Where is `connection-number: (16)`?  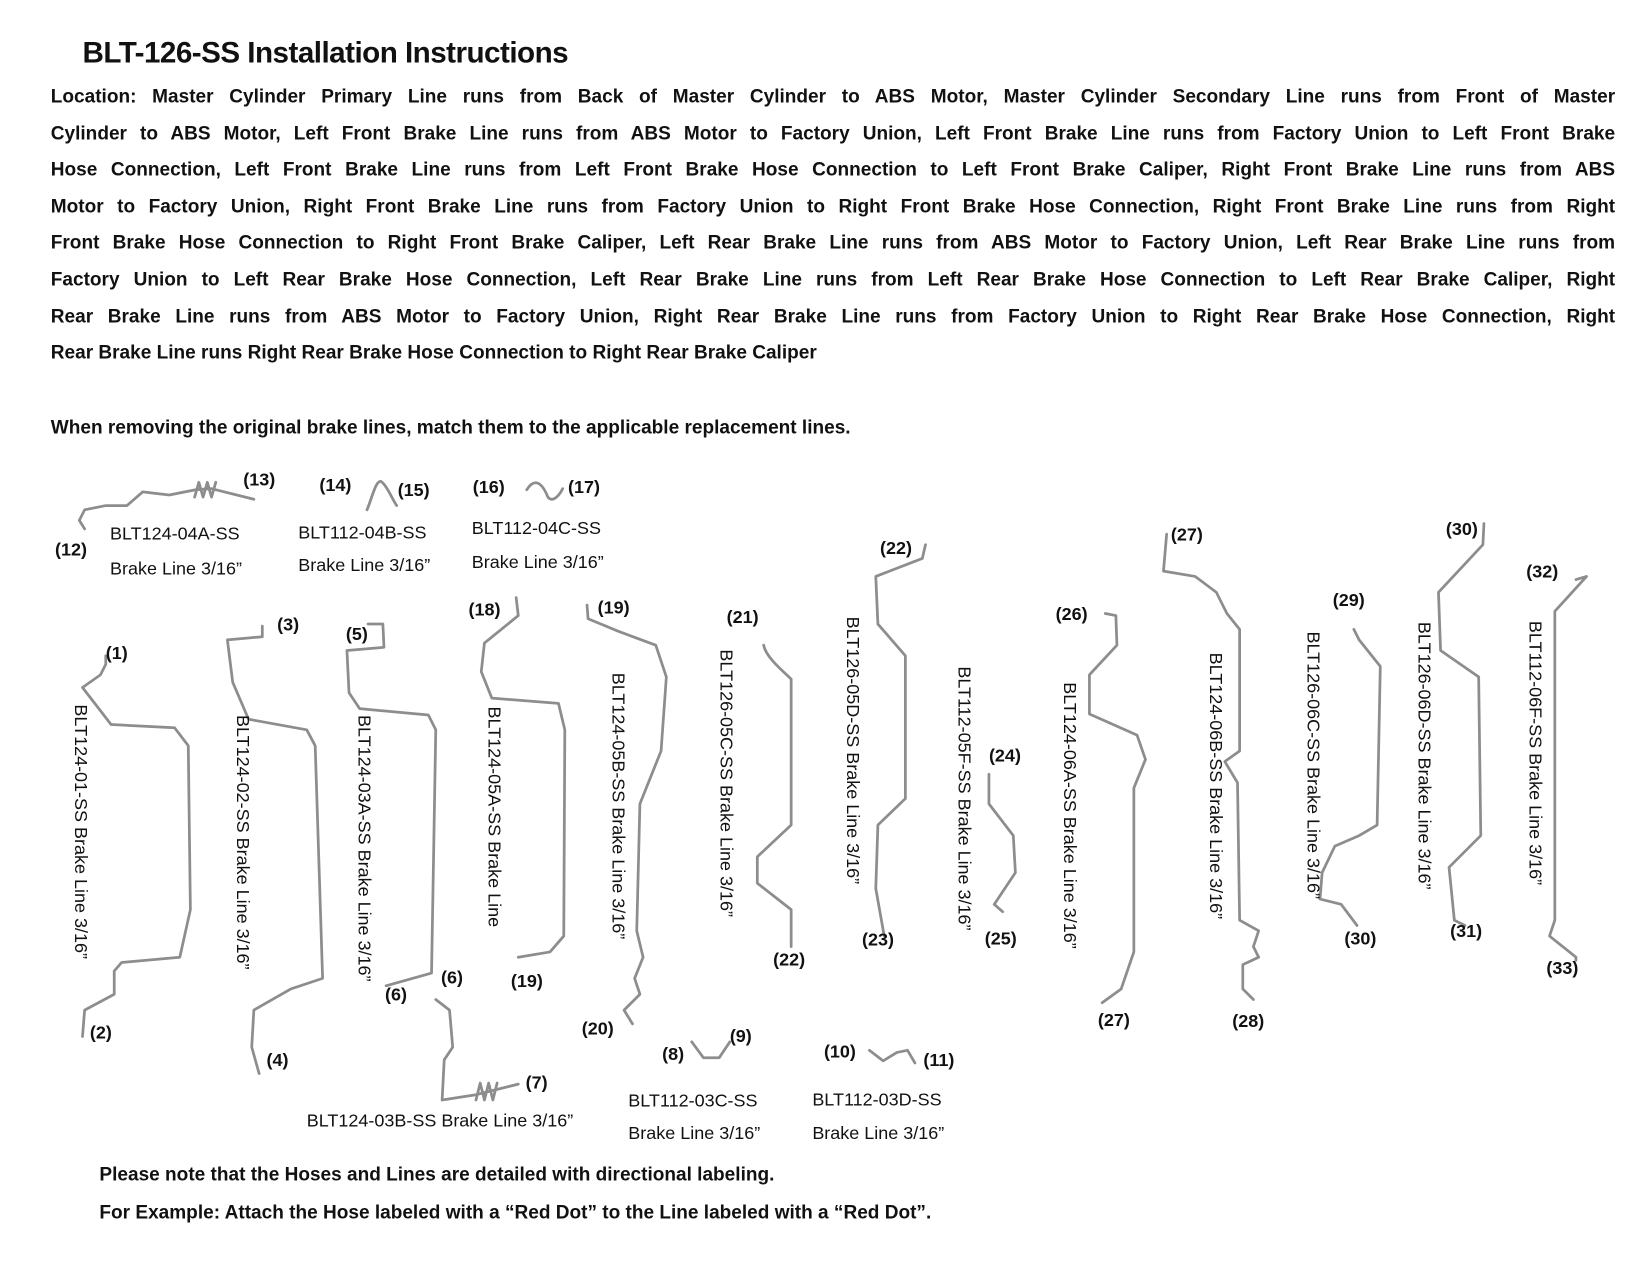 connection-number: (16) is located at coordinates (488, 487).